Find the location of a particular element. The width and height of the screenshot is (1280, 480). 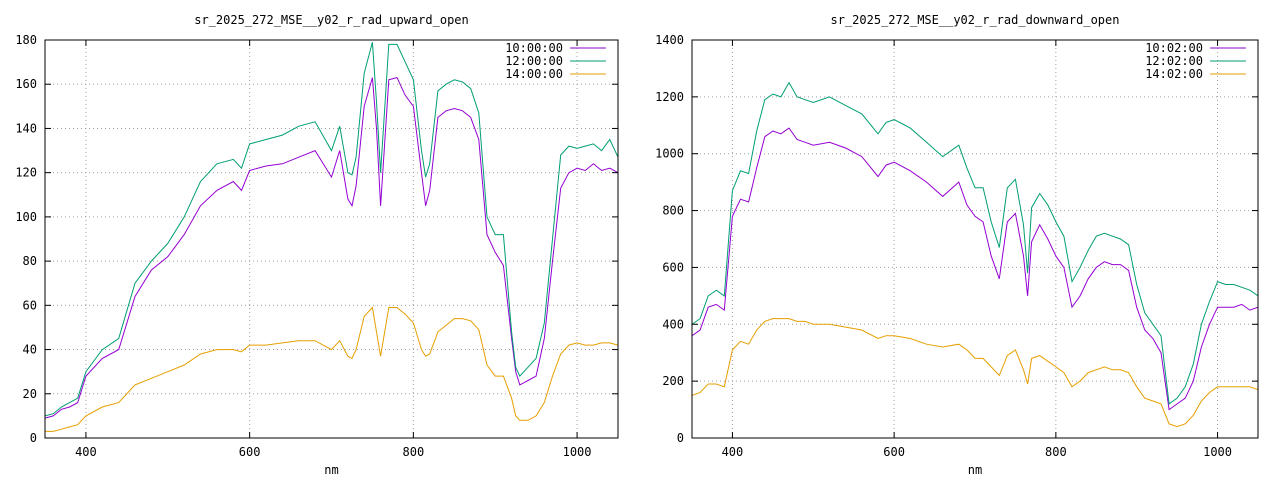

legend-label: 14:00:00 is located at coordinates (534, 74).